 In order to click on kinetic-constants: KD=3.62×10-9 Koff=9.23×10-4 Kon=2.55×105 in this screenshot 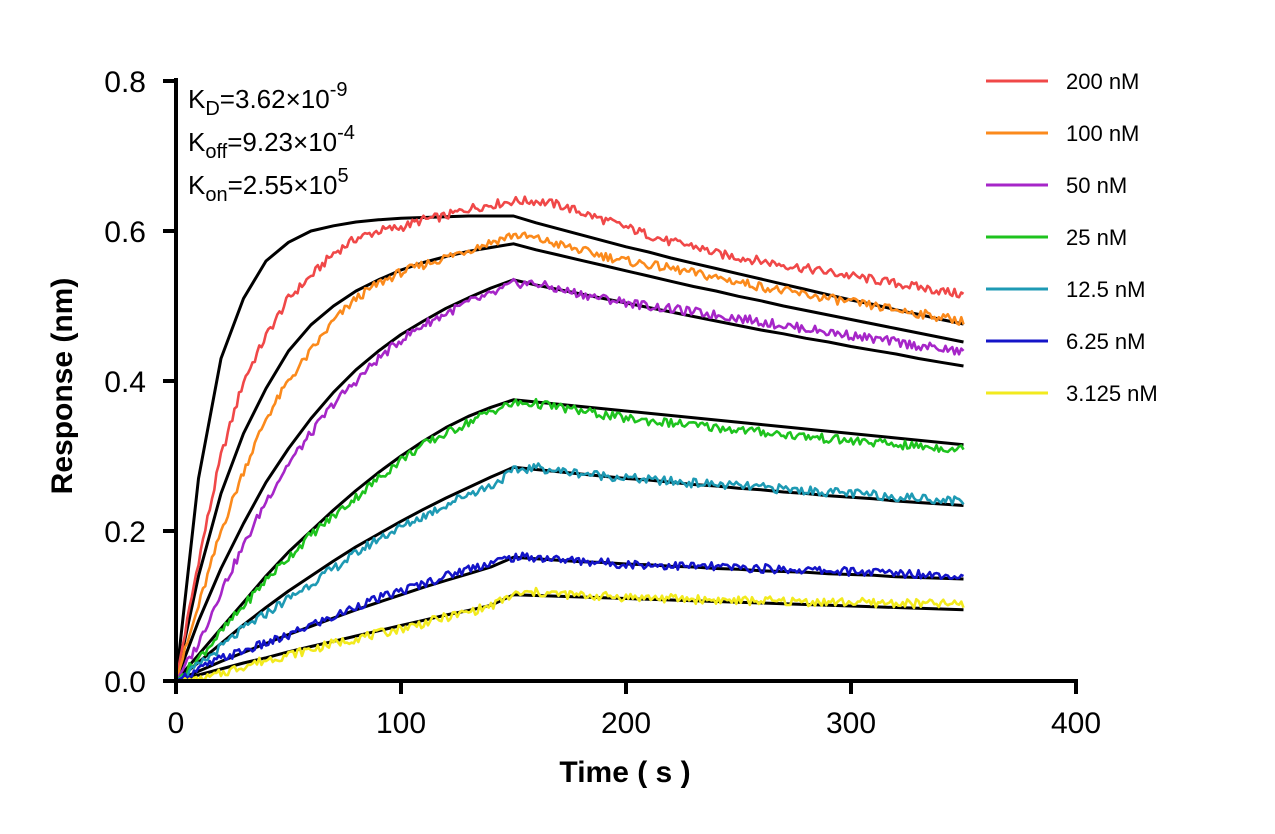, I will do `click(271, 142)`.